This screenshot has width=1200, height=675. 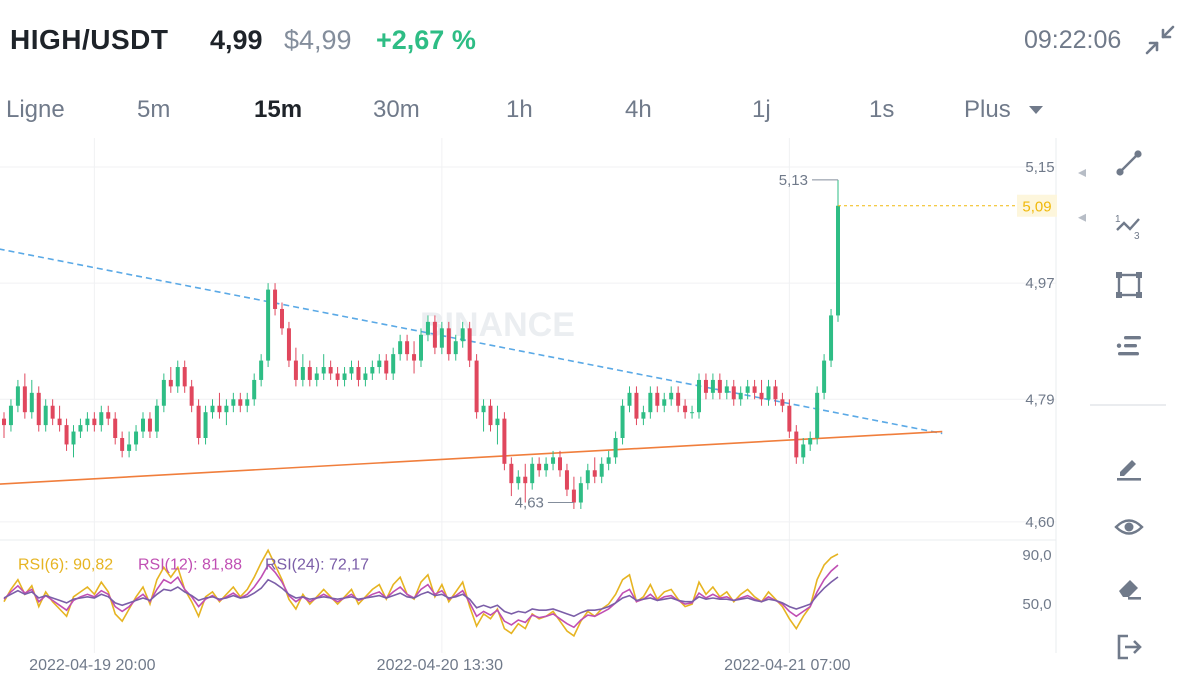 I want to click on exit-icon, so click(x=1129, y=647).